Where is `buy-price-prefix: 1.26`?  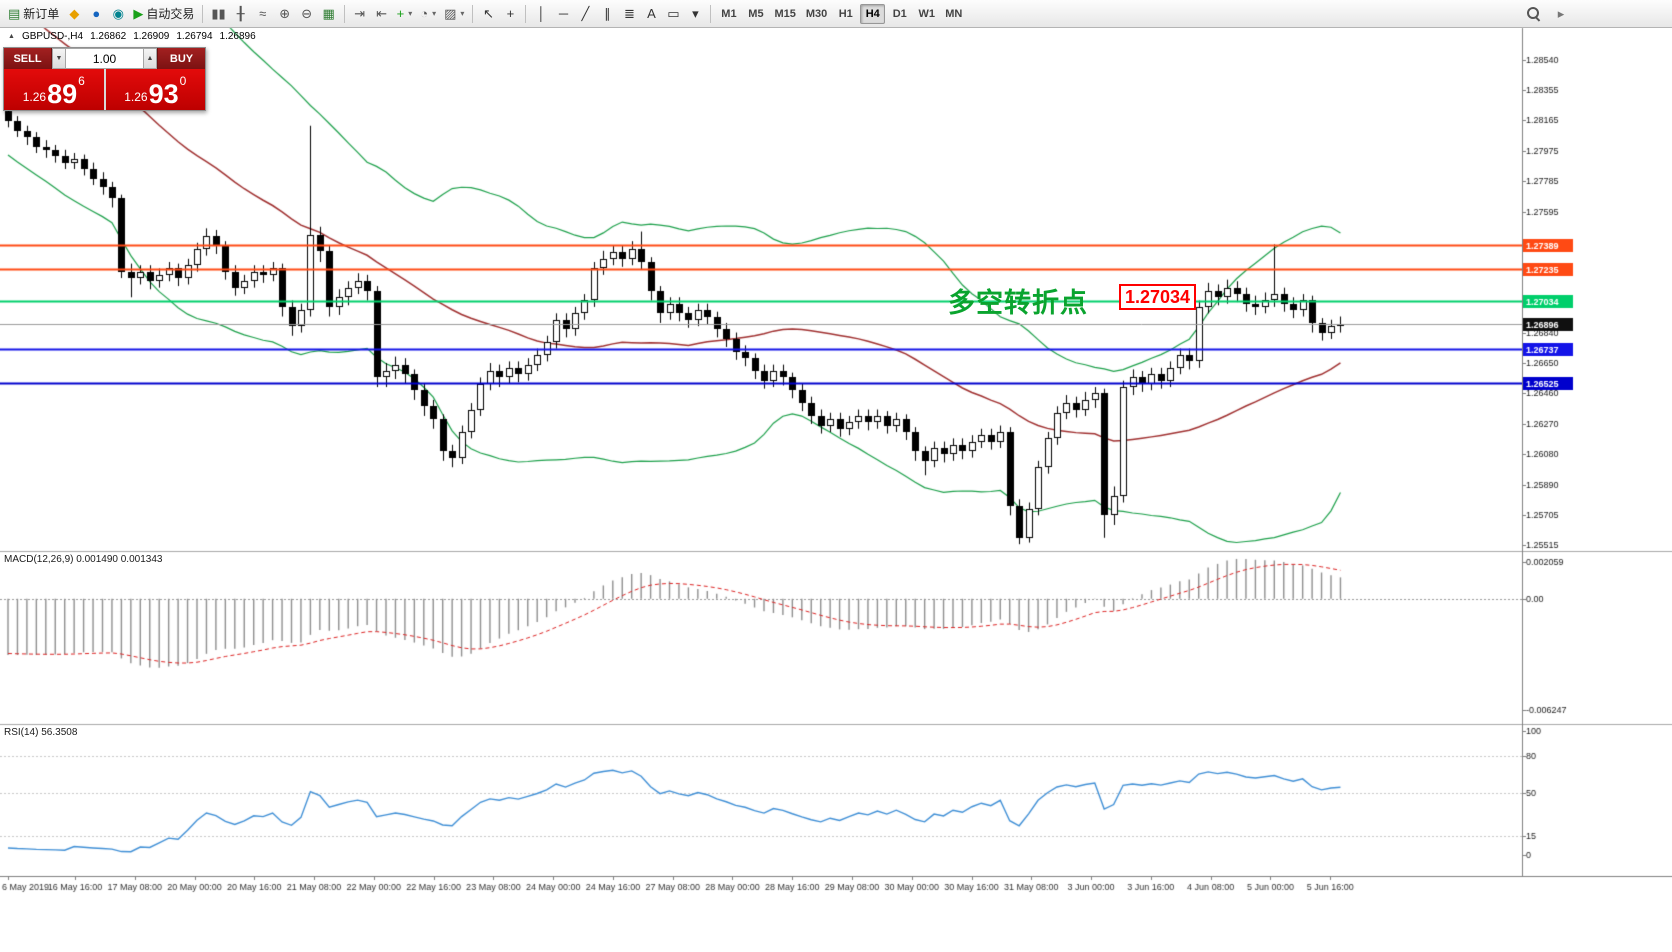
buy-price-prefix: 1.26 is located at coordinates (136, 97).